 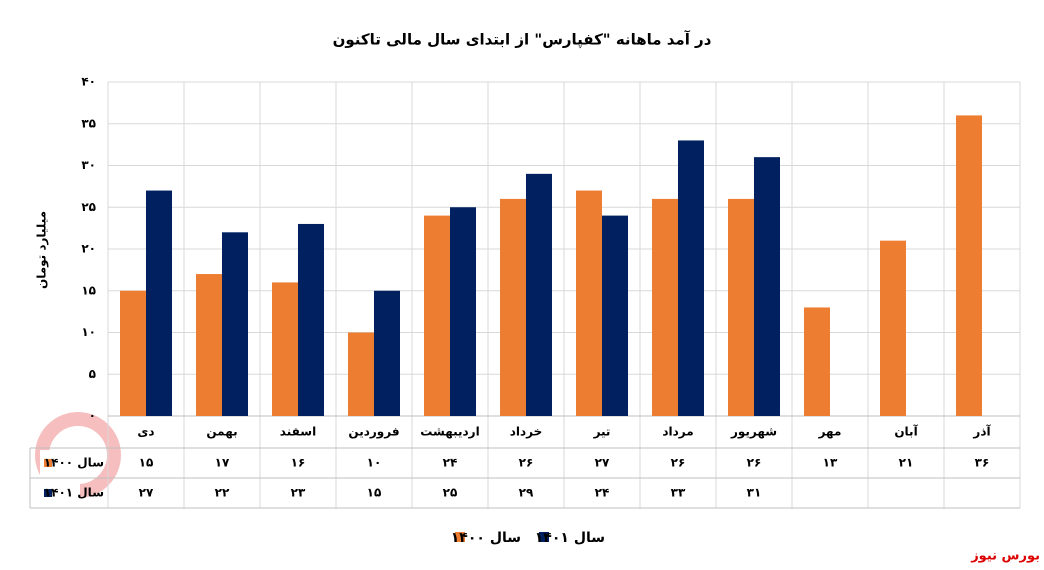 What do you see at coordinates (298, 432) in the screenshot?
I see `x-tick-label: اسفند` at bounding box center [298, 432].